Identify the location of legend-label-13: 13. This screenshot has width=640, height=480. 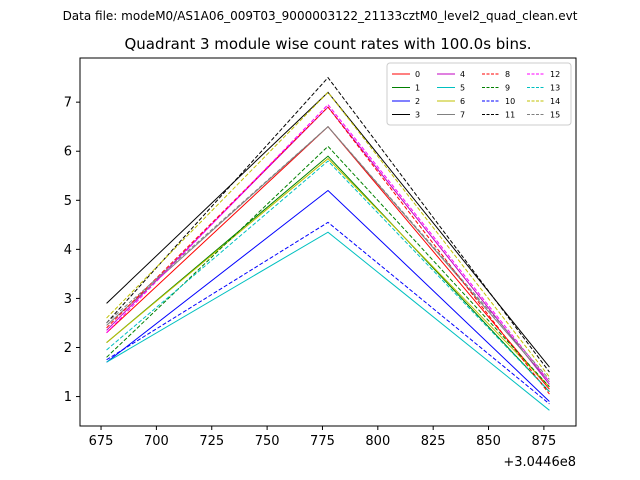
(555, 88).